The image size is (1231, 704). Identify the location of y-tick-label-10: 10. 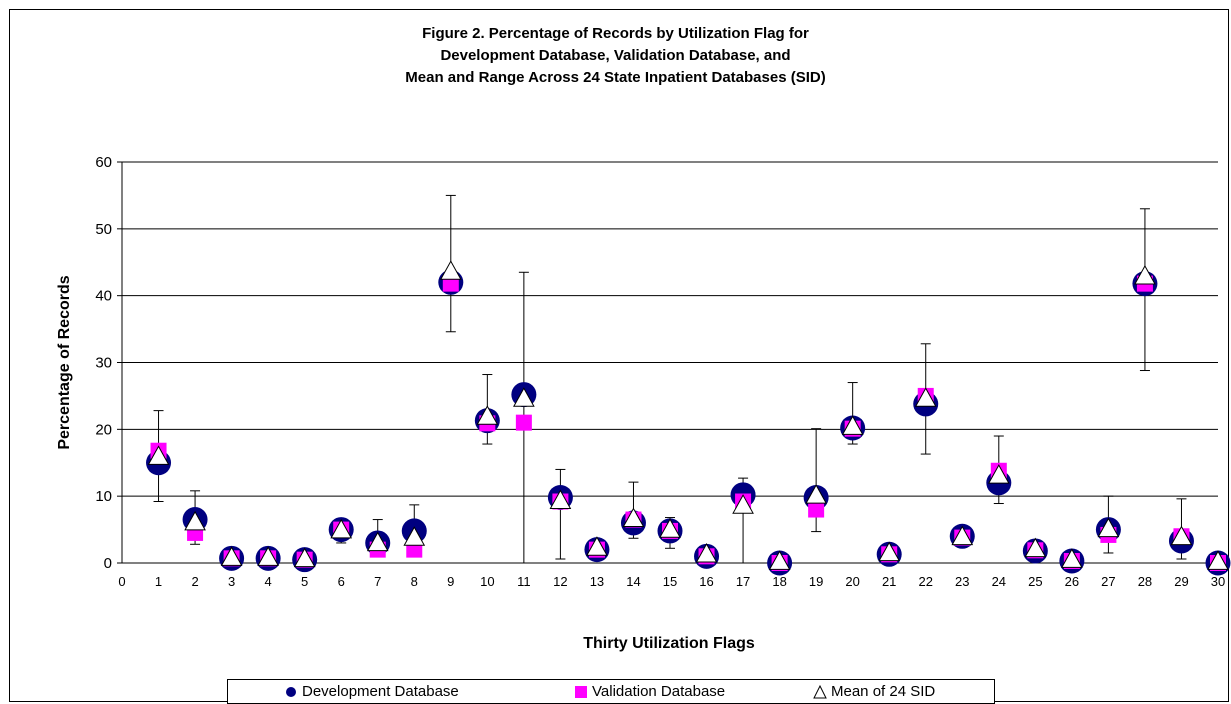
(103, 496).